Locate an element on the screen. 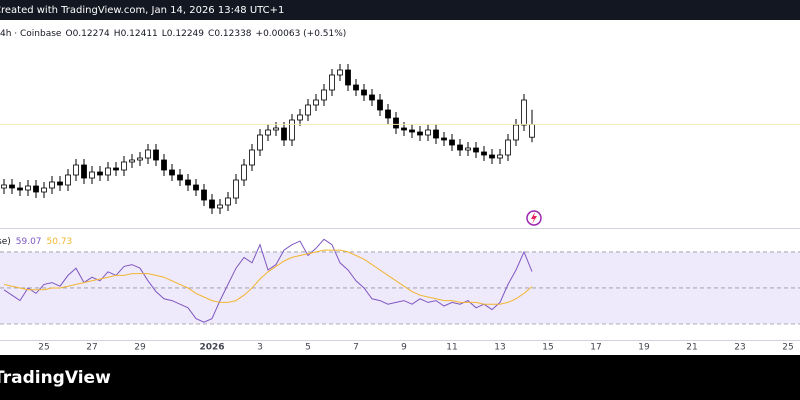  ohlc-label: L is located at coordinates (164, 34).